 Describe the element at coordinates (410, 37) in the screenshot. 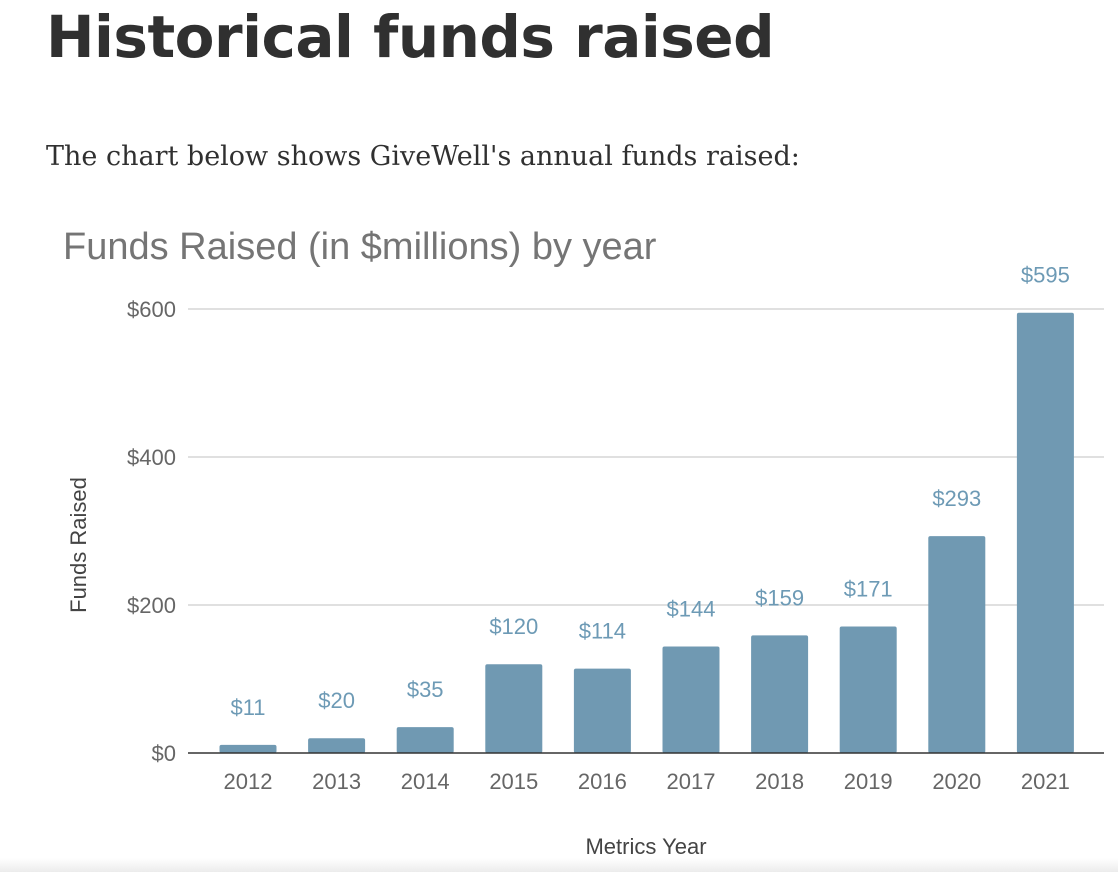

I see `page-heading: Historical funds raised` at that location.